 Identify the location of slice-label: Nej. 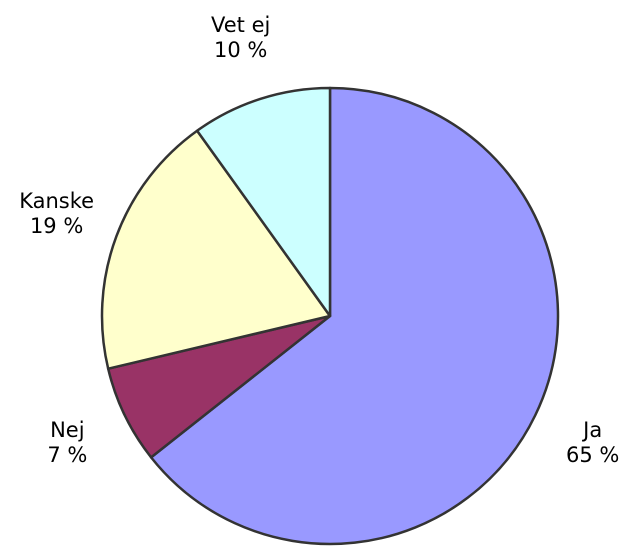
(67, 430).